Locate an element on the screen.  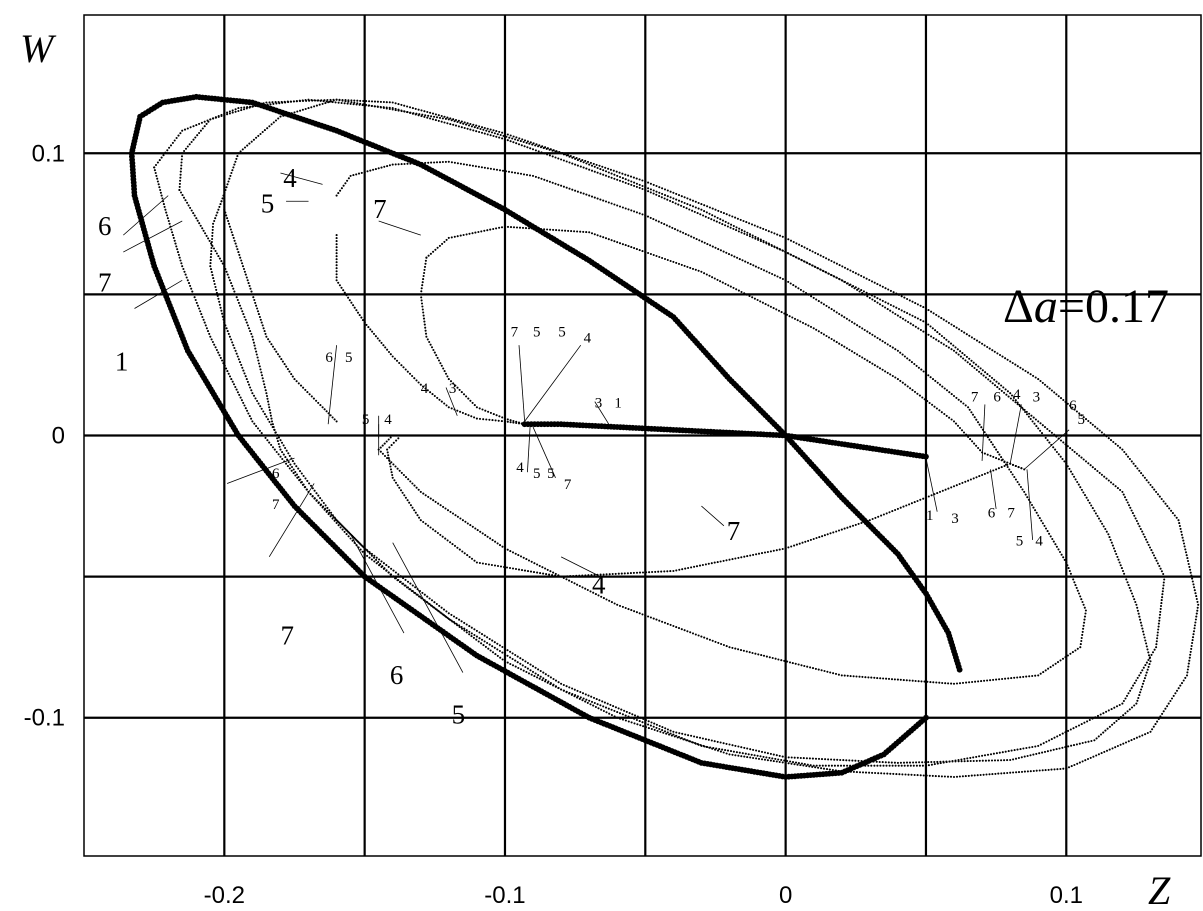
curve-label: 6 is located at coordinates (105, 226).